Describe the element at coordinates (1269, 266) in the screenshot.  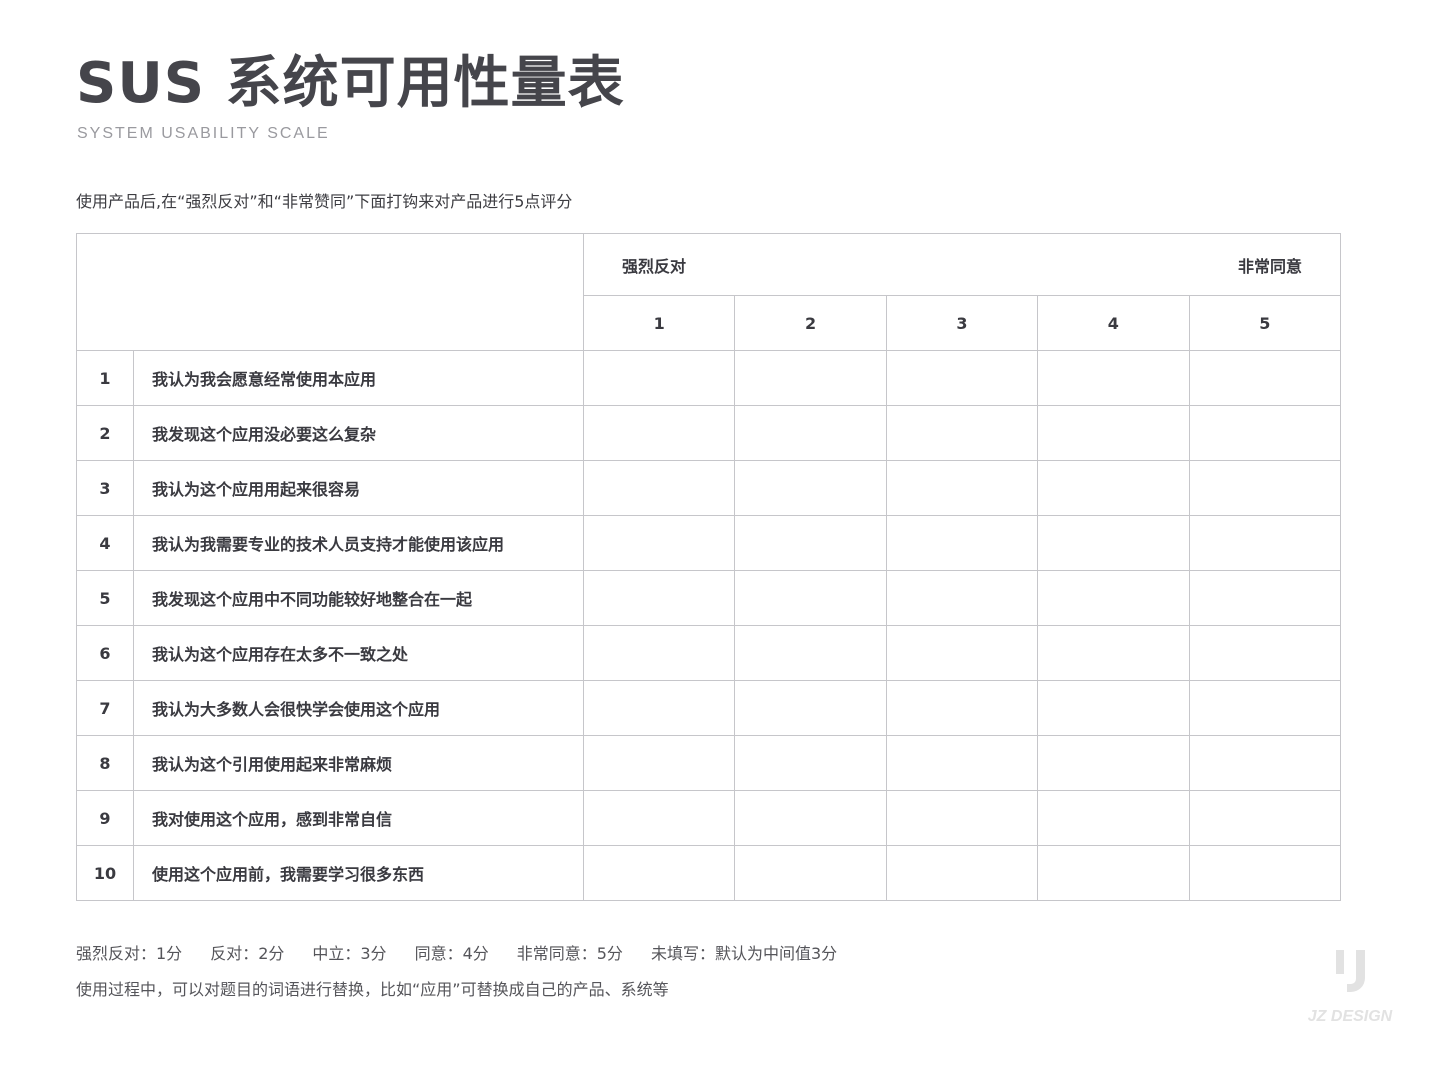
I see `scale-high-label: 非常同意` at that location.